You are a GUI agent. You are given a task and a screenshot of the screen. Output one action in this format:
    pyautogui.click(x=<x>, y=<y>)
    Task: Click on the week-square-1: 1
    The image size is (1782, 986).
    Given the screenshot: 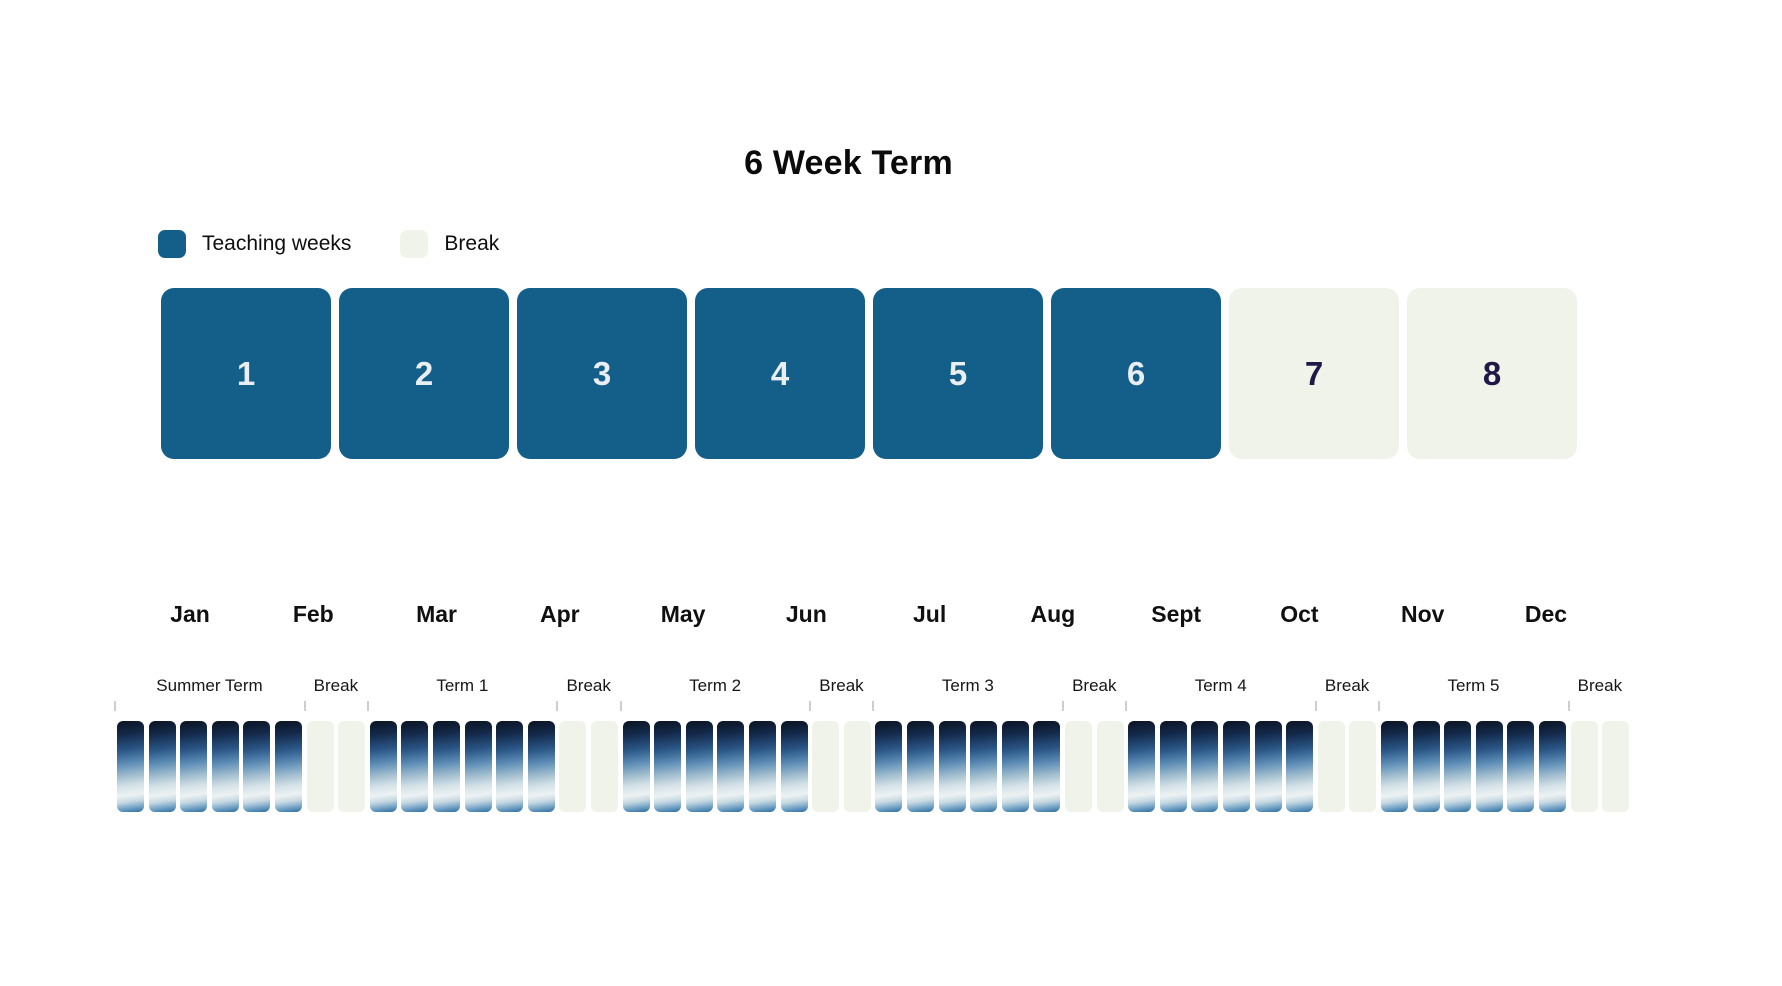 What is the action you would take?
    pyautogui.click(x=246, y=373)
    